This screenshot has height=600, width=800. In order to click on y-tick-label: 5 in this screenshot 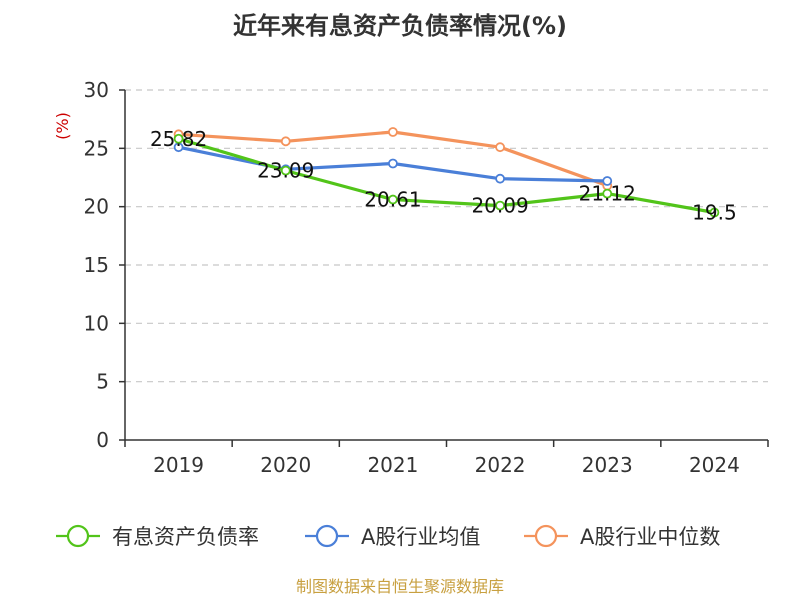, I will do `click(102, 382)`.